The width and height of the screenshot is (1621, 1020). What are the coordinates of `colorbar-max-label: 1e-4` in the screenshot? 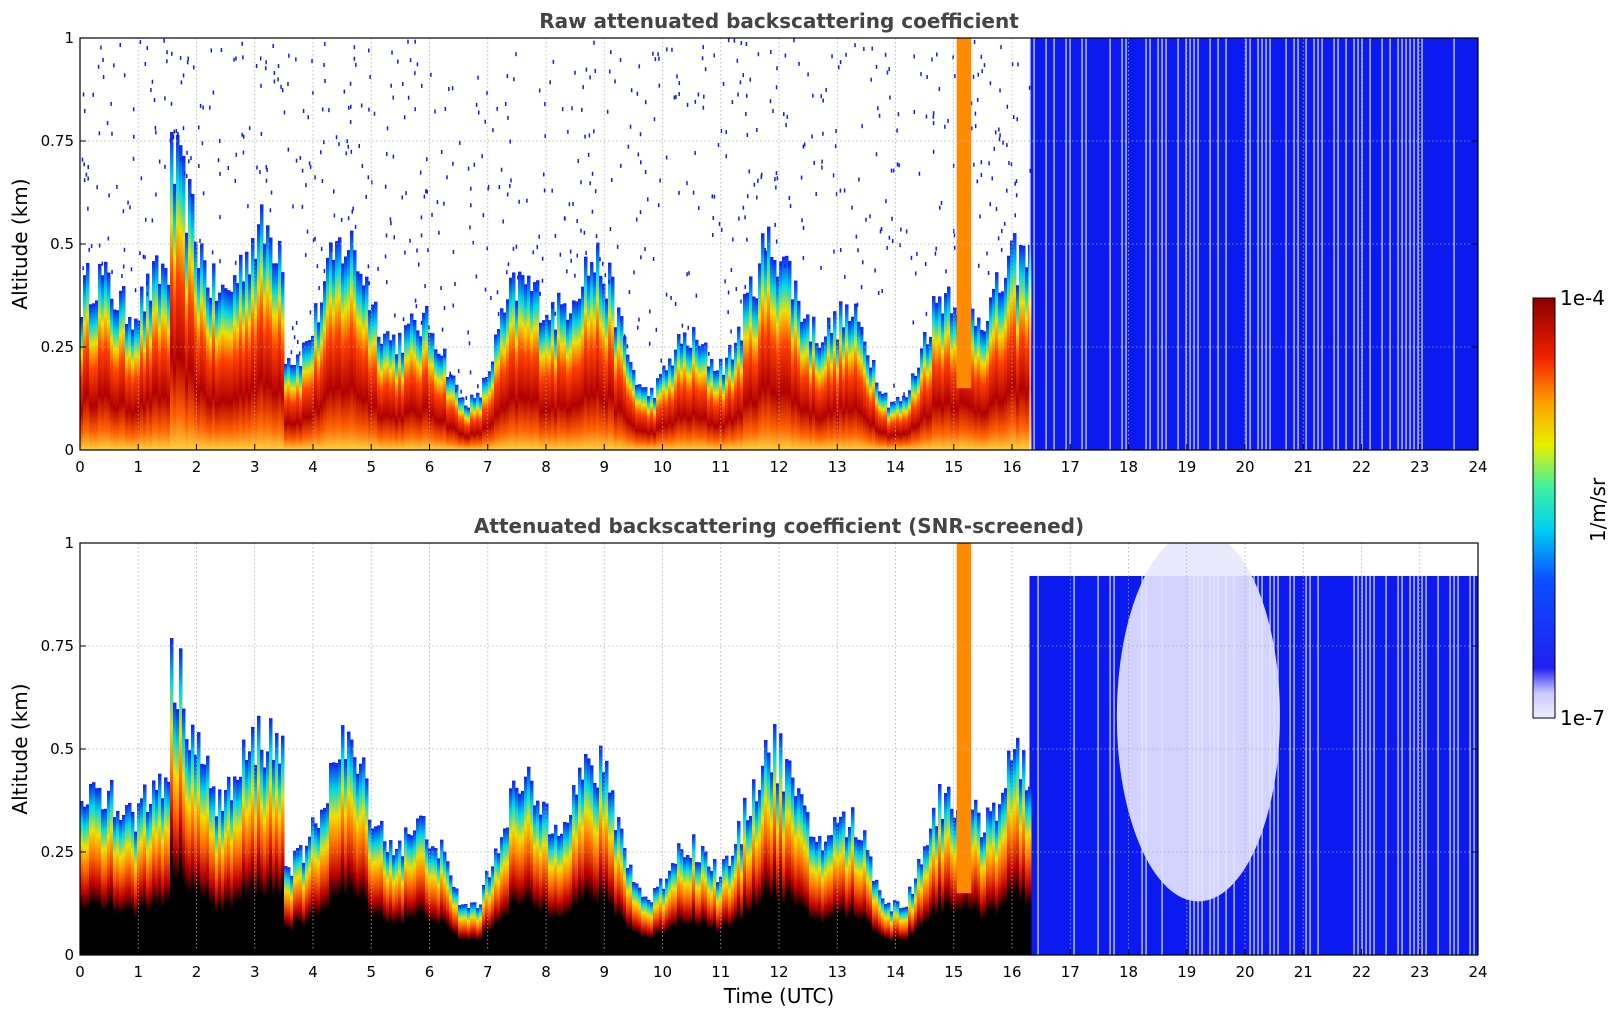 It's located at (1582, 298).